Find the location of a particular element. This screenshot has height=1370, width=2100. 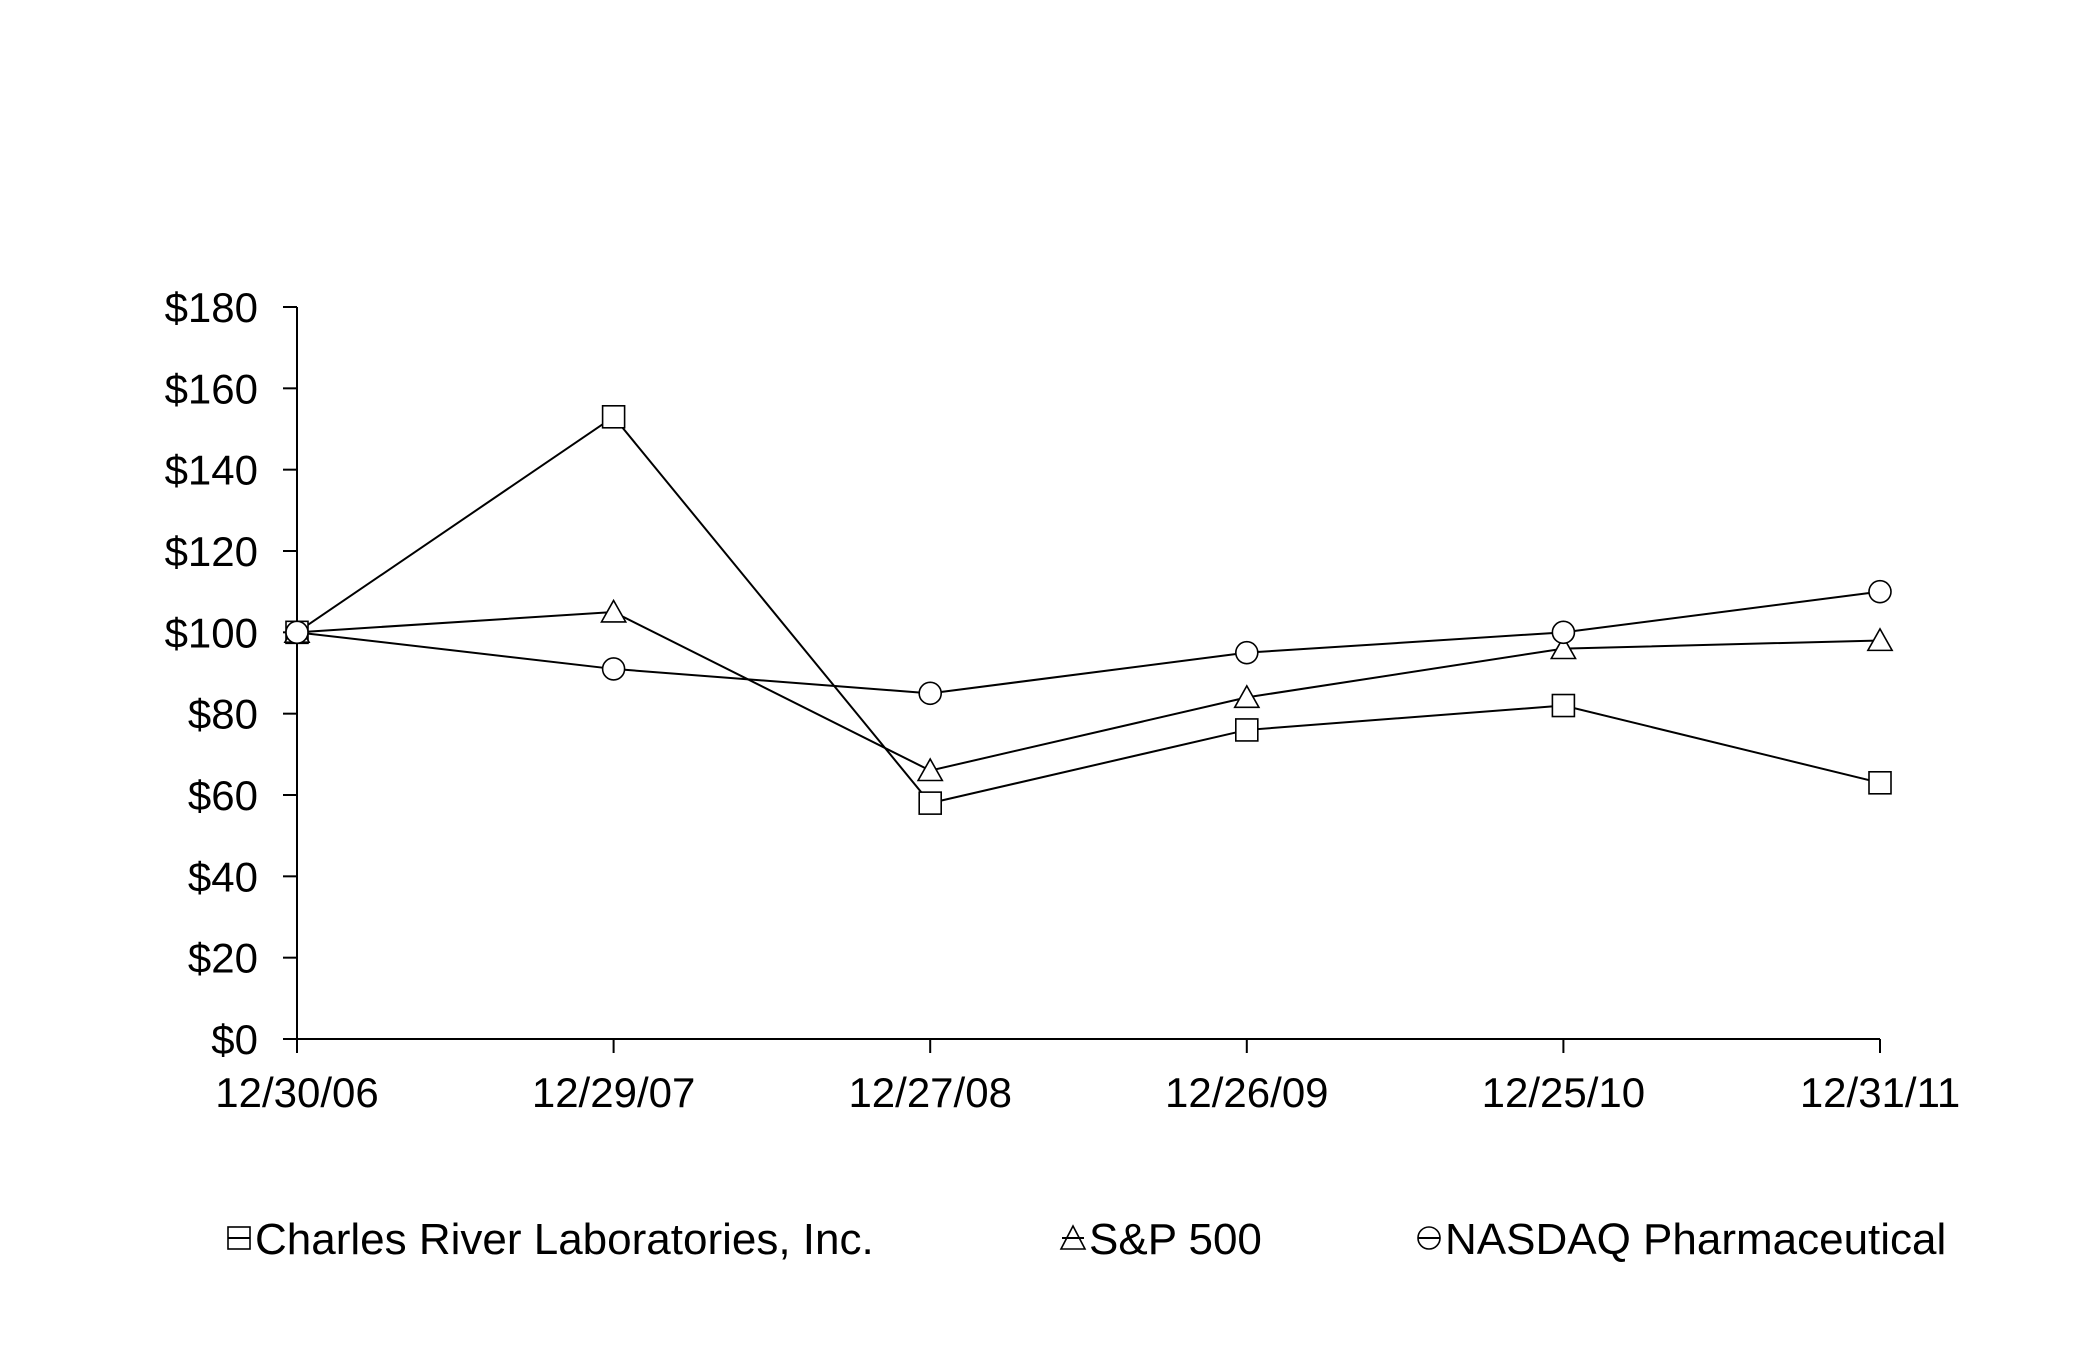

legend-label: NASDAQ Pharmaceutical is located at coordinates (1695, 1239).